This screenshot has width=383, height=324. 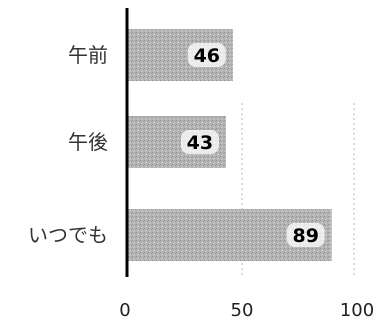 What do you see at coordinates (88, 142) in the screenshot?
I see `category-label-2: 午後` at bounding box center [88, 142].